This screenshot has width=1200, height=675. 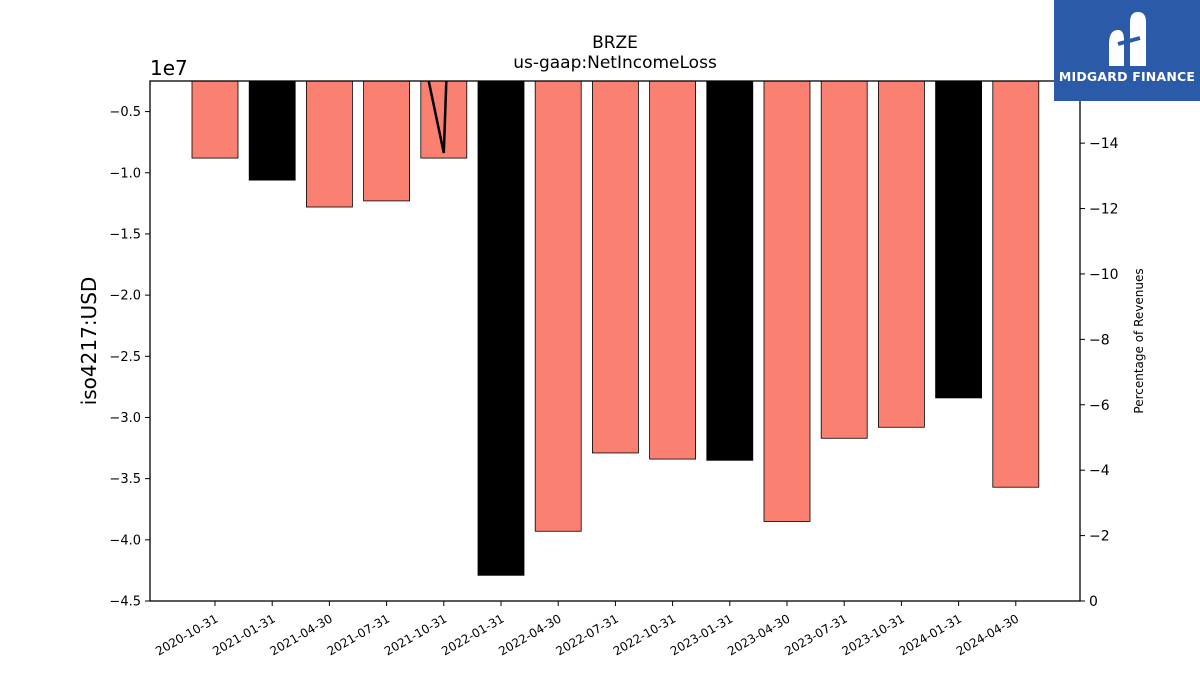 I want to click on y-tick-label: −3.5, so click(x=125, y=479).